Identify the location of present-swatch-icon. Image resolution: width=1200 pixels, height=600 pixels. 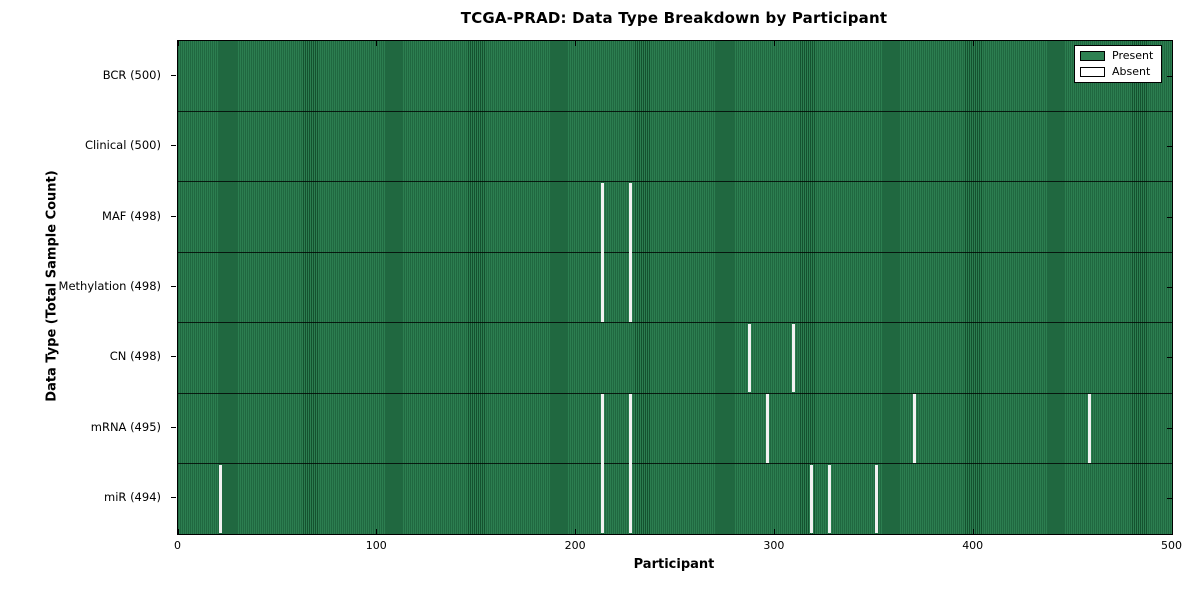
(1092, 56).